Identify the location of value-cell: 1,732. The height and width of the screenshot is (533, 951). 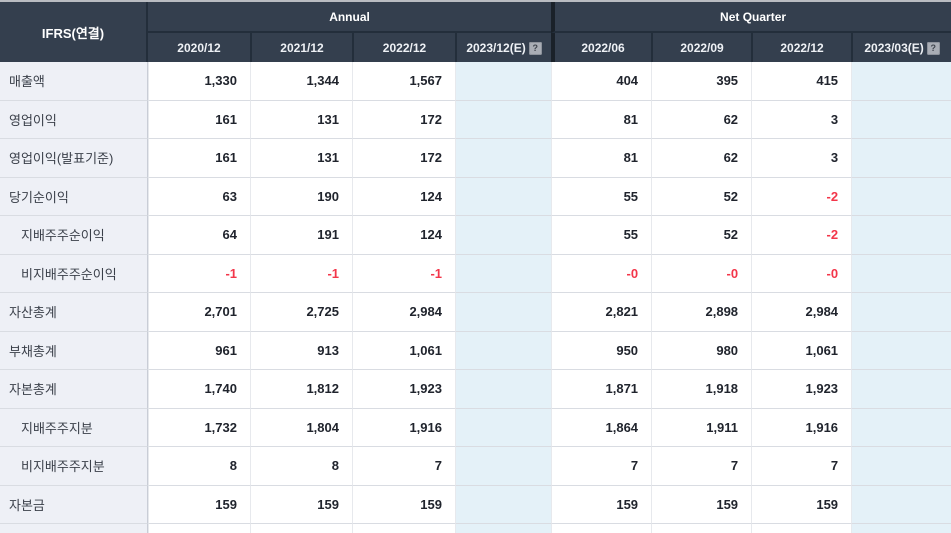
(199, 427).